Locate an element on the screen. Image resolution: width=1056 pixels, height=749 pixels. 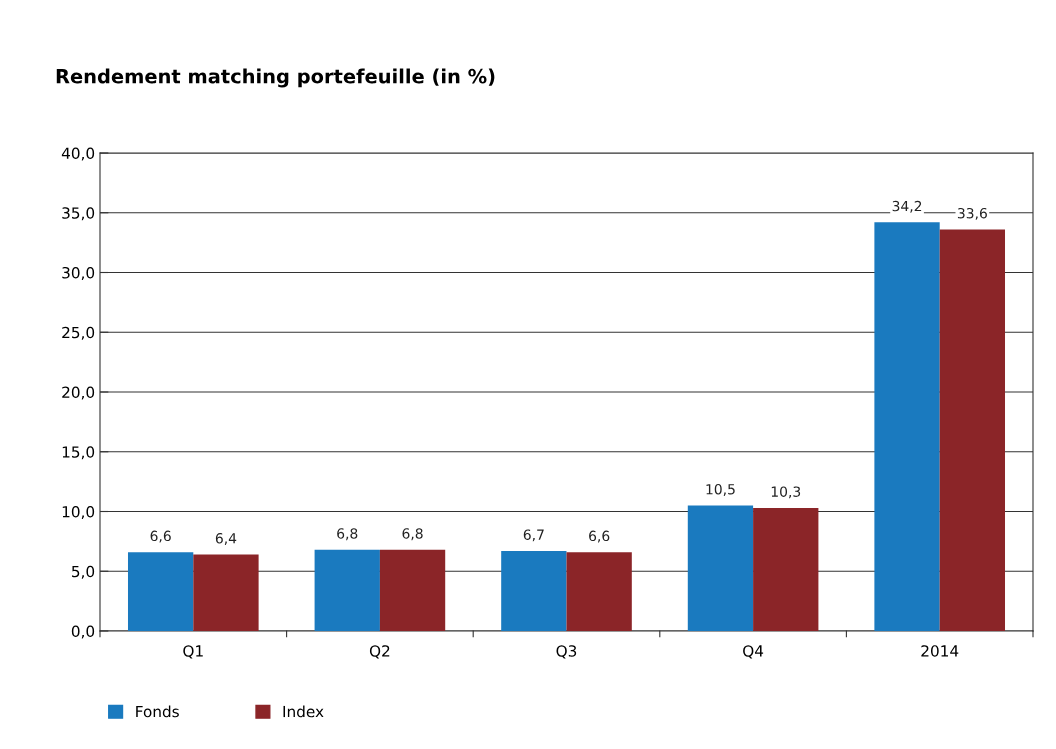
data-label: 10,5 is located at coordinates (720, 490).